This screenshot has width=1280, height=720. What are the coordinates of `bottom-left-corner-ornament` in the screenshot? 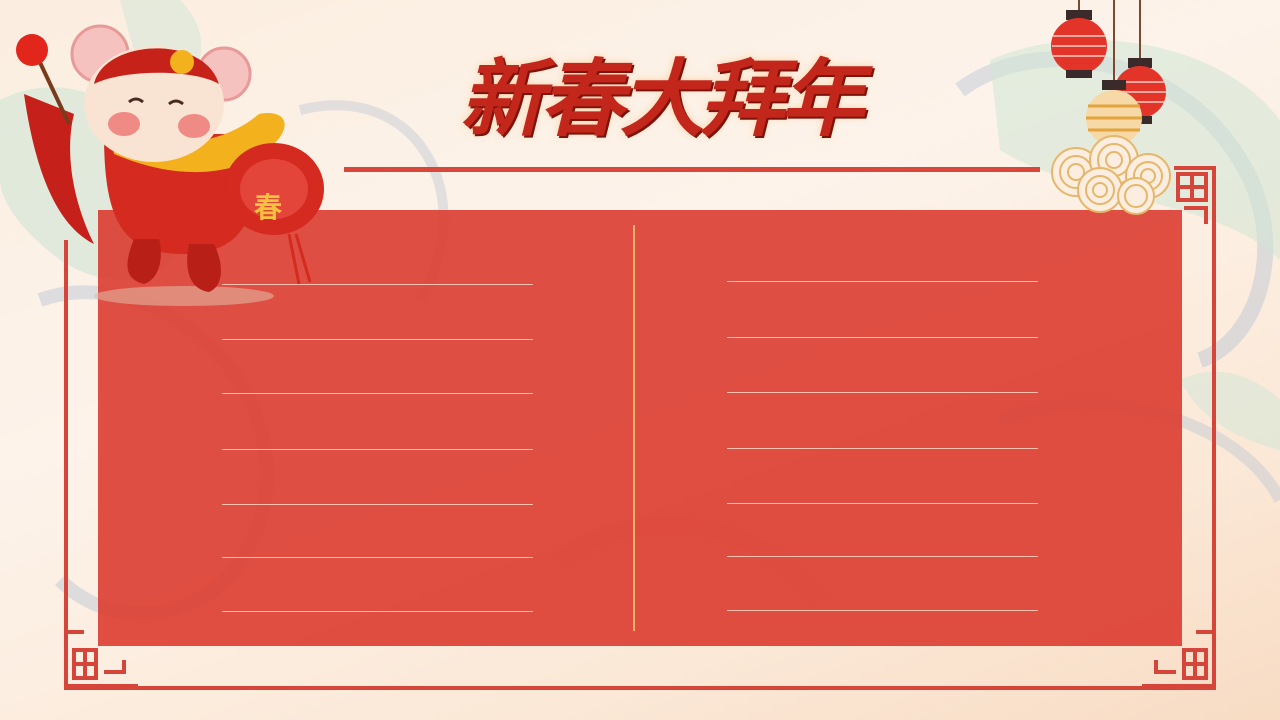 It's located at (101, 651).